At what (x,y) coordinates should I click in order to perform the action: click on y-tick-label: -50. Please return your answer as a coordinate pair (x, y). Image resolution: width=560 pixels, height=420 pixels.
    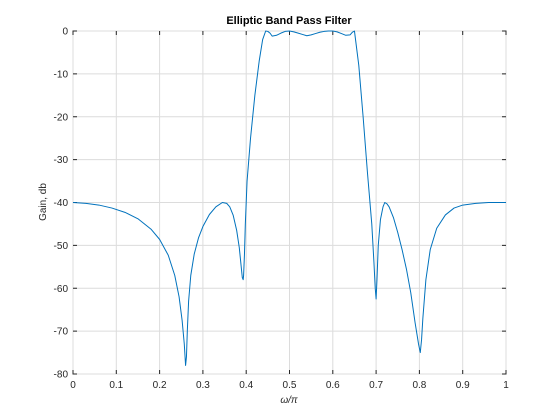
    Looking at the image, I should click on (61, 246).